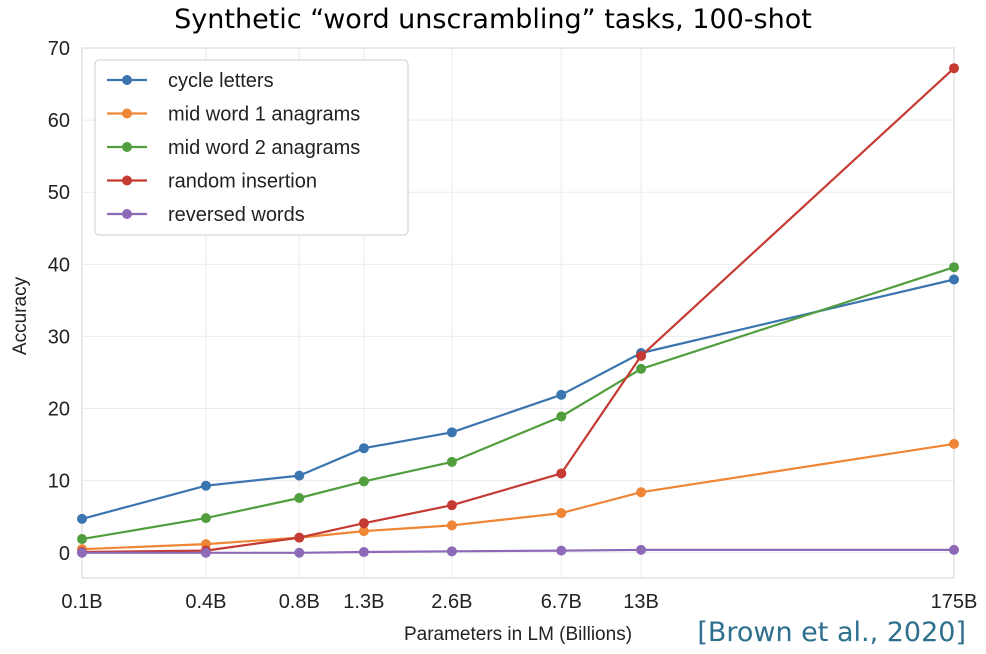  Describe the element at coordinates (81, 602) in the screenshot. I see `x-tick-label: 0.1B` at that location.